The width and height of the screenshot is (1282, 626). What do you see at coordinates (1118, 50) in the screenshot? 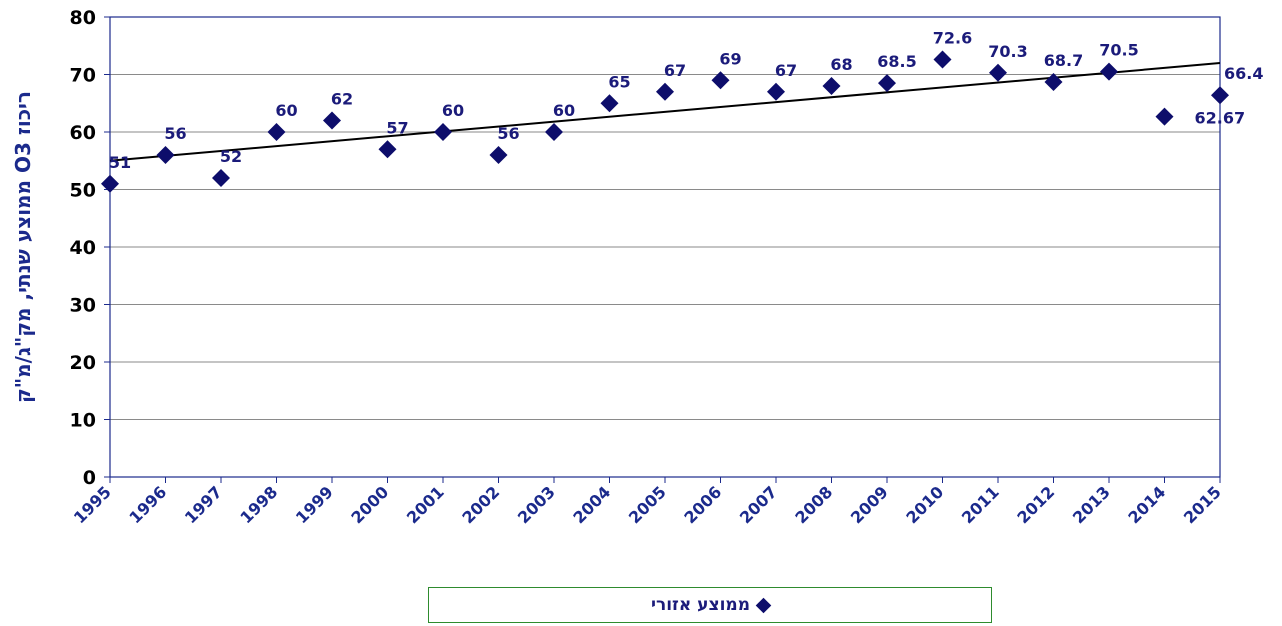
I see `data-label: 70.5` at bounding box center [1118, 50].